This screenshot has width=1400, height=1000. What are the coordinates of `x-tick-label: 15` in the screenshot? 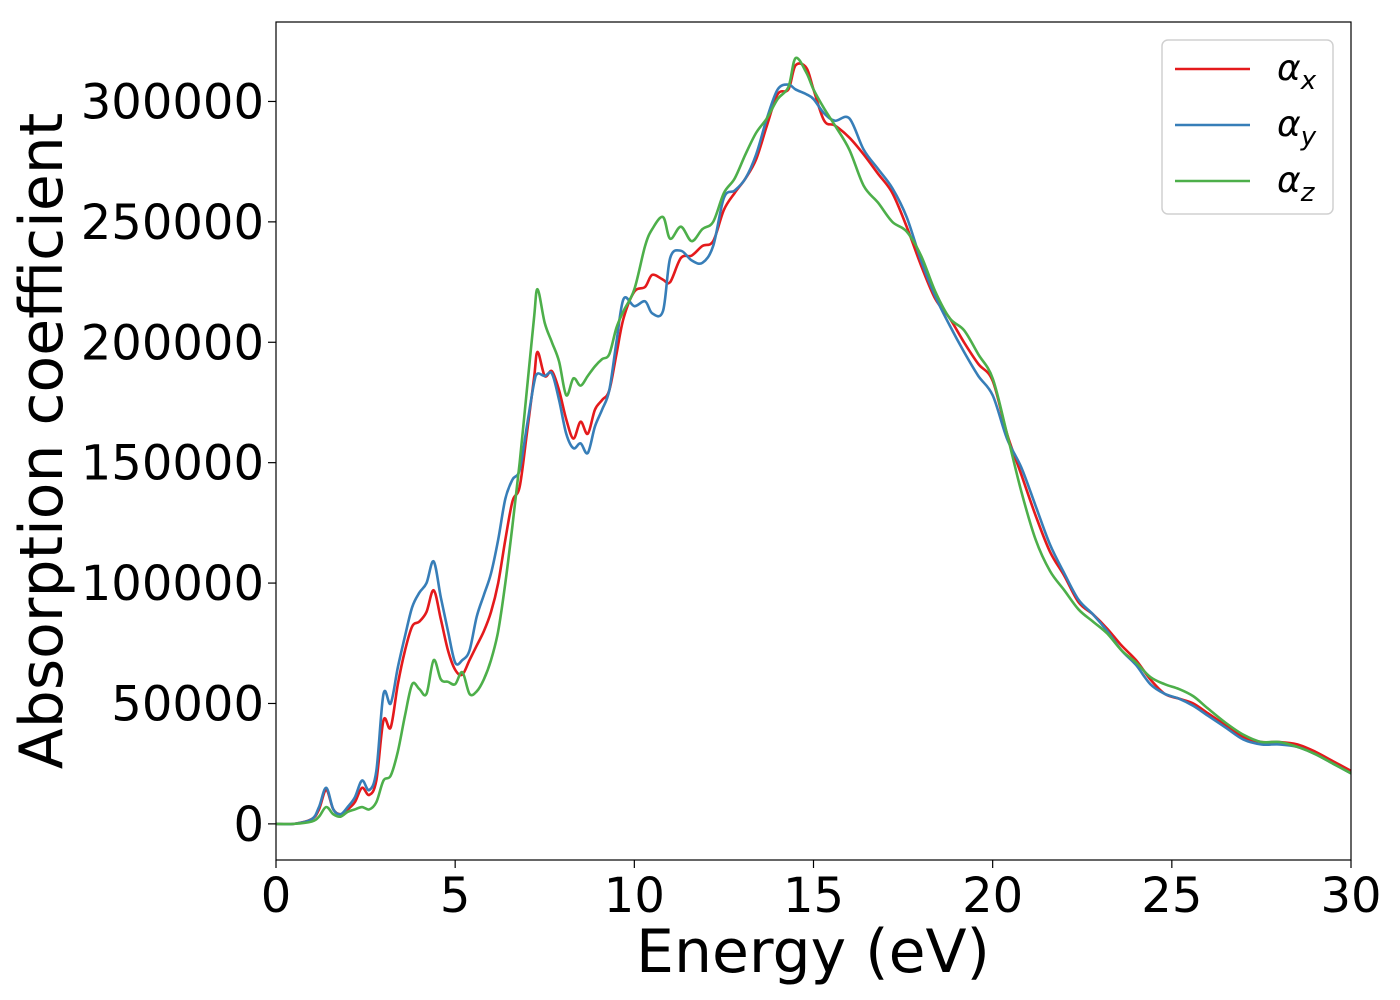 It's located at (813, 896).